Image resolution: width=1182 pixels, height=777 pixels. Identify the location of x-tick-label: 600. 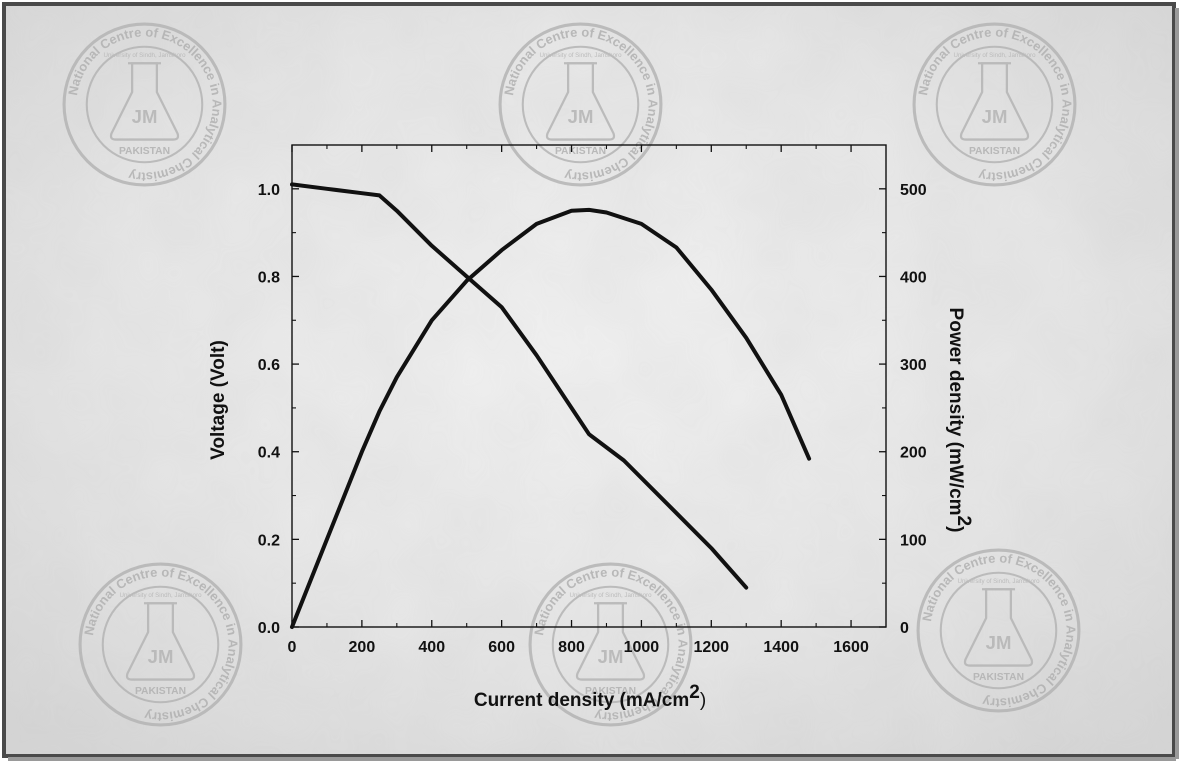
(501, 647).